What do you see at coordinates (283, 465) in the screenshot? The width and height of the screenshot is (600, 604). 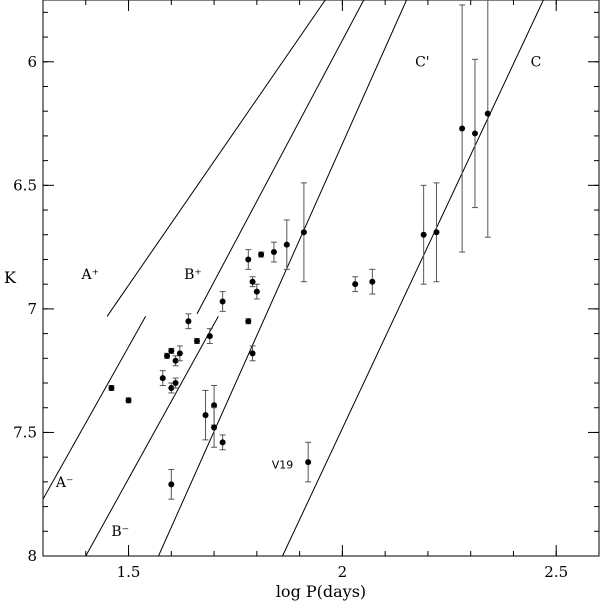 I see `point-annotation: V19` at bounding box center [283, 465].